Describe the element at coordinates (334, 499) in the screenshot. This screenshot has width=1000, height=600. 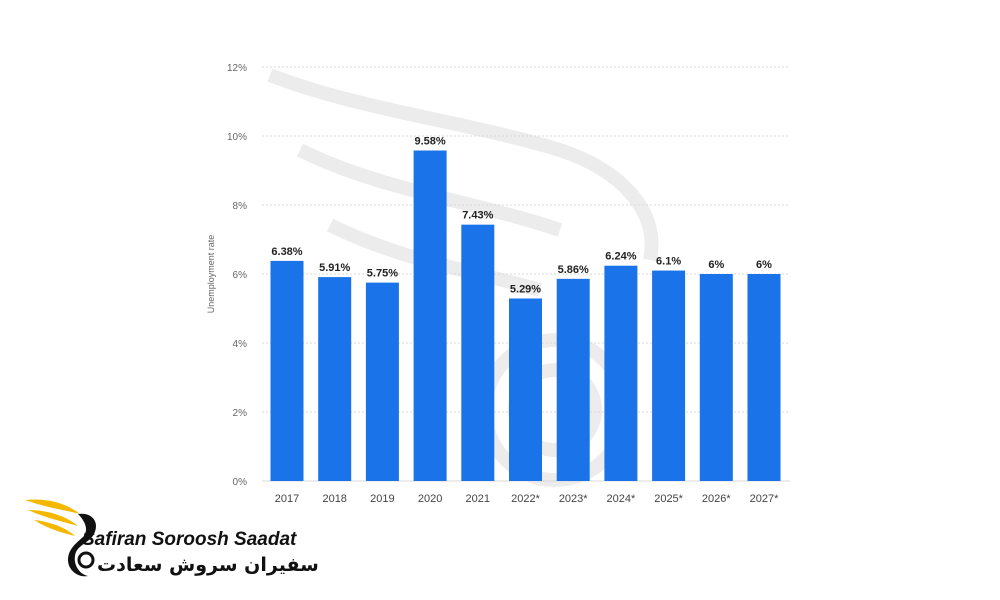
I see `x-tick-label: 2018` at that location.